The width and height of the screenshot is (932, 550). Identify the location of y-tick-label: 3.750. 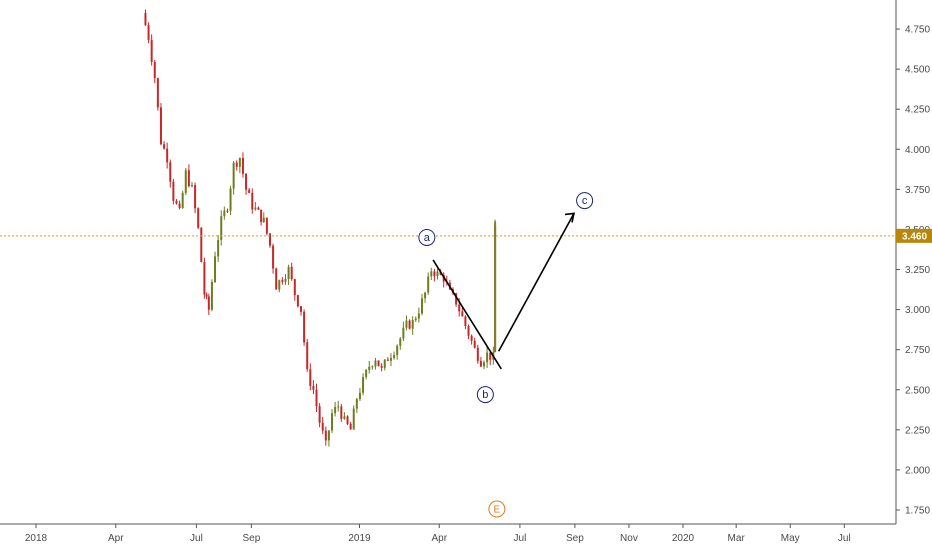
(917, 190).